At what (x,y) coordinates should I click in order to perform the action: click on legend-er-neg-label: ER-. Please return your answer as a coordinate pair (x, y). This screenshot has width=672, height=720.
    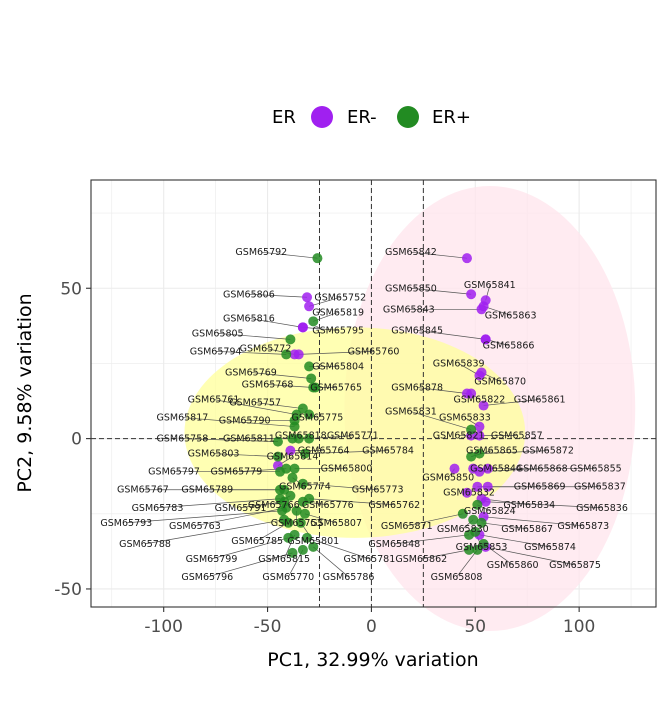
    Looking at the image, I should click on (362, 117).